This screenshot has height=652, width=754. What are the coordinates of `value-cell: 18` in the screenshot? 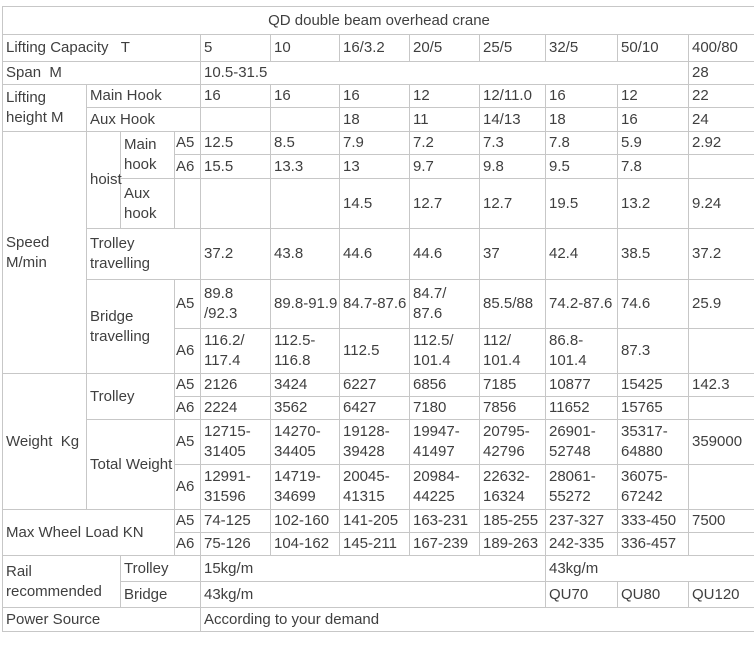 It's located at (581, 119).